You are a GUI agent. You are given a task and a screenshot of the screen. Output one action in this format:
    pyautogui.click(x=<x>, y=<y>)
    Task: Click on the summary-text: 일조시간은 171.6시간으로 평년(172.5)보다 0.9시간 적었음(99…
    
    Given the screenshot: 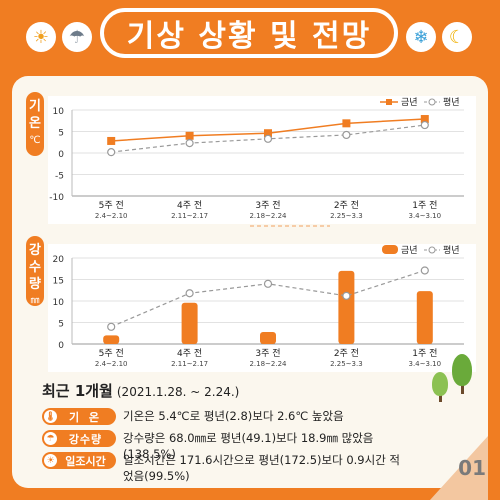 What is the action you would take?
    pyautogui.click(x=262, y=468)
    